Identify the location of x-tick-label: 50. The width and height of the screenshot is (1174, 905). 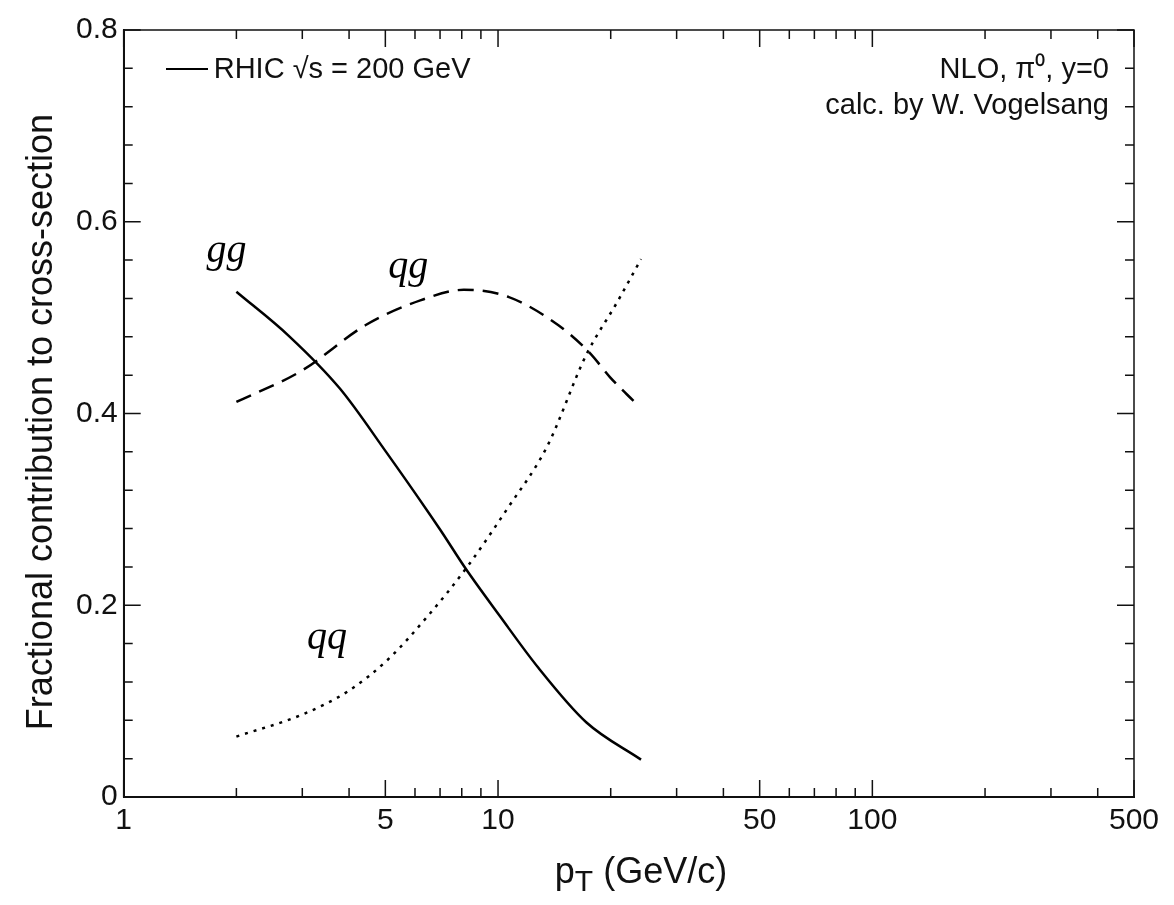
(759, 819).